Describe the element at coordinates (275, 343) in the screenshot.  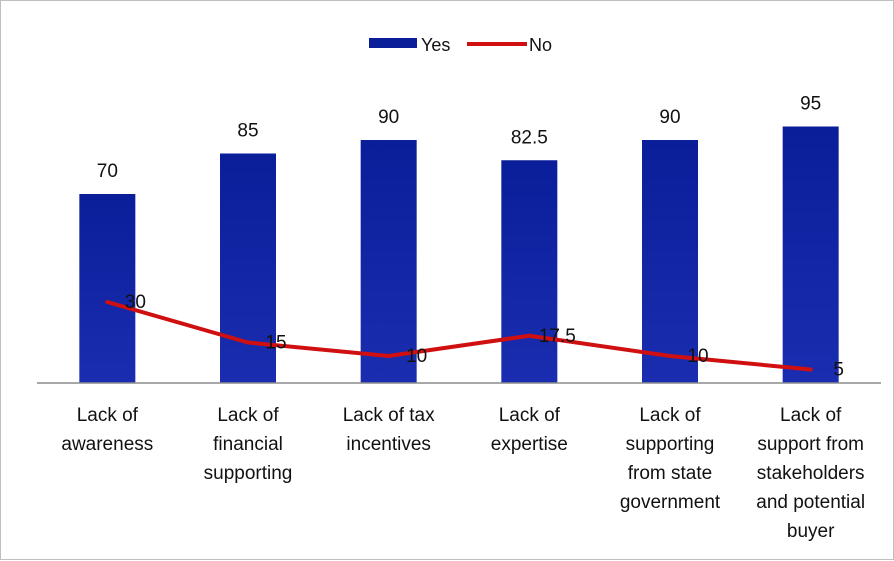
I see `line-value-label: 15` at that location.